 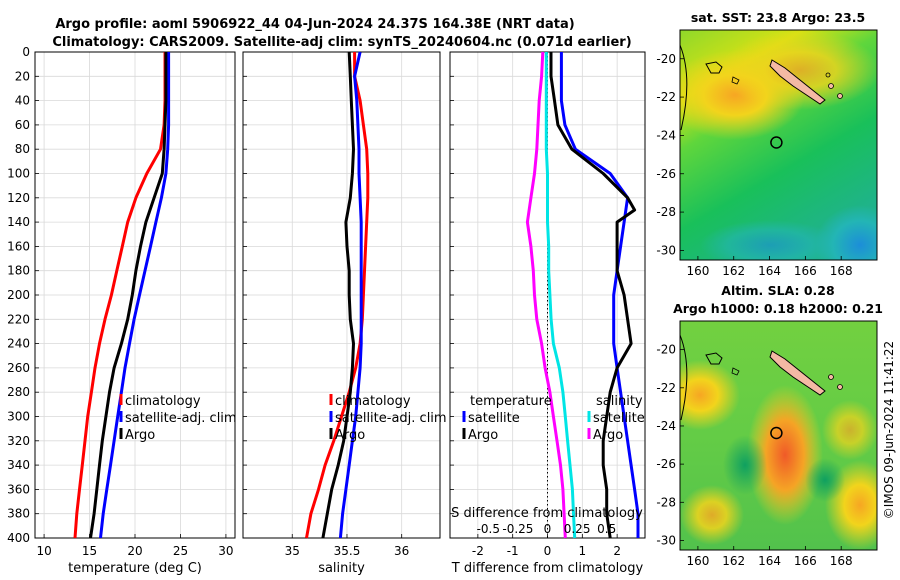 What do you see at coordinates (180, 551) in the screenshot?
I see `tick-label-x: 25` at bounding box center [180, 551].